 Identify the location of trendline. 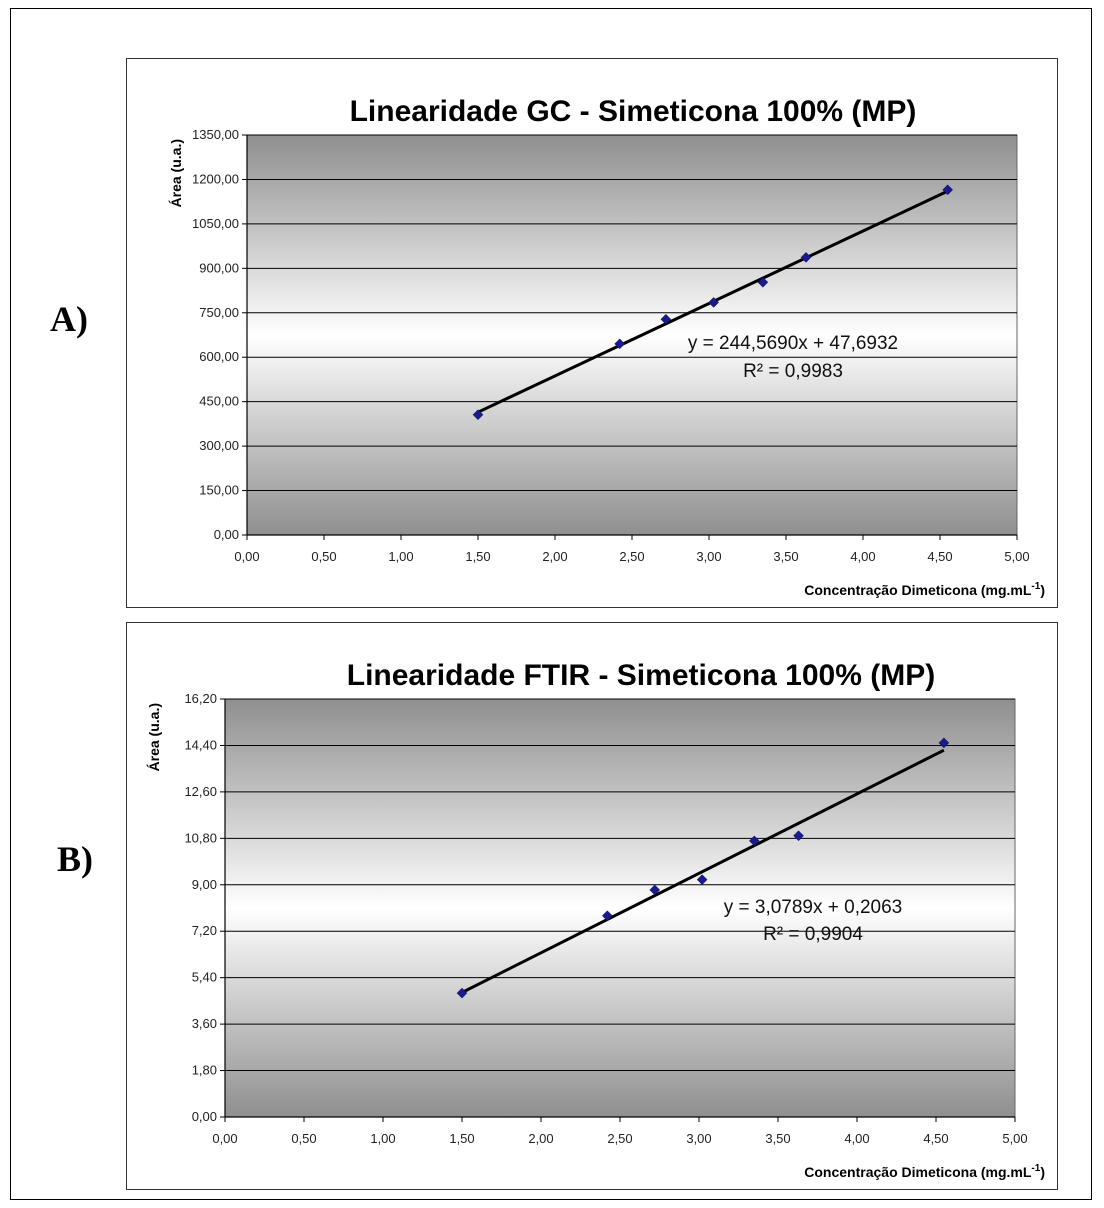
(703, 871).